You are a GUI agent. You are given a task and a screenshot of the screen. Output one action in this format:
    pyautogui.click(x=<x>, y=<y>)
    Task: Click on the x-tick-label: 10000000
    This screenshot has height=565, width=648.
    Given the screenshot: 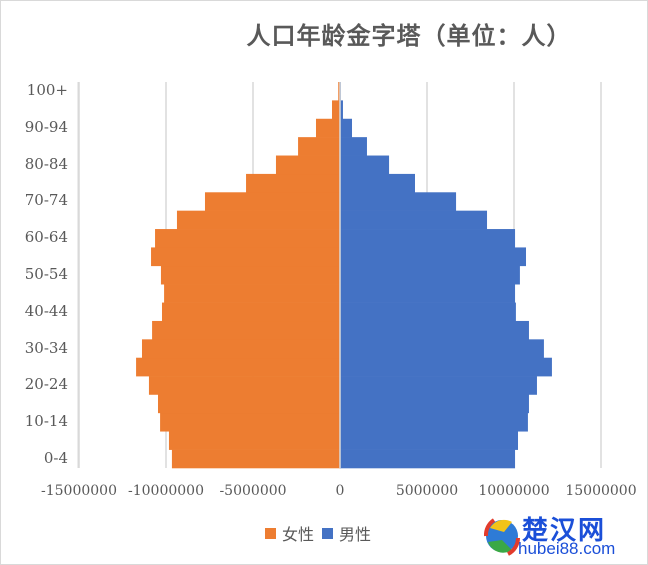 What is the action you would take?
    pyautogui.click(x=514, y=491)
    